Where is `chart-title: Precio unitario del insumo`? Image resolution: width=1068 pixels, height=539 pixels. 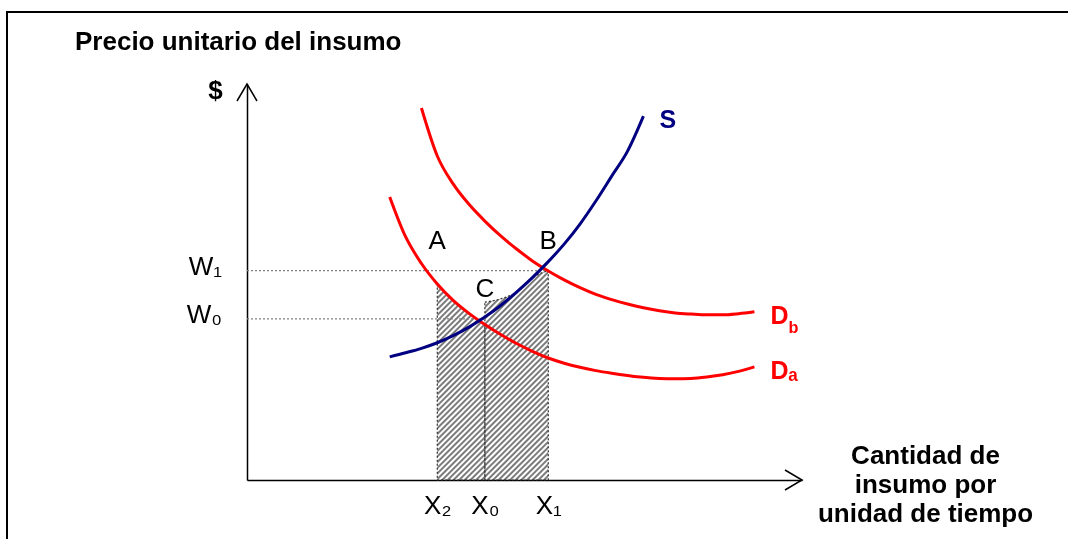
chart-title: Precio unitario del insumo is located at coordinates (238, 41).